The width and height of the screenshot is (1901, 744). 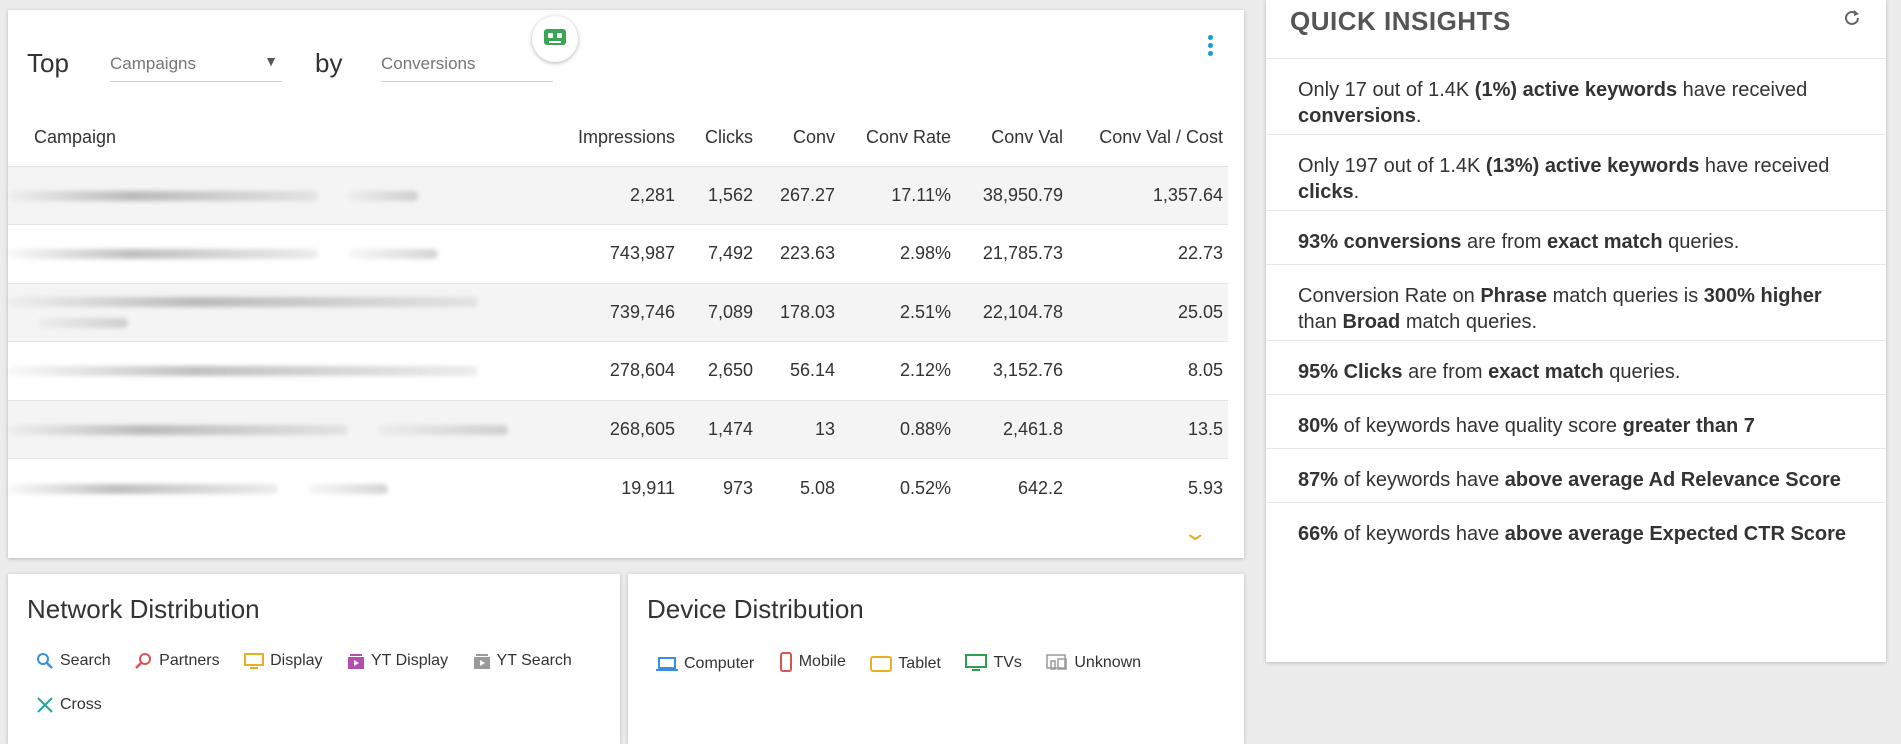 I want to click on insight-highlight: 80%, so click(x=1318, y=426).